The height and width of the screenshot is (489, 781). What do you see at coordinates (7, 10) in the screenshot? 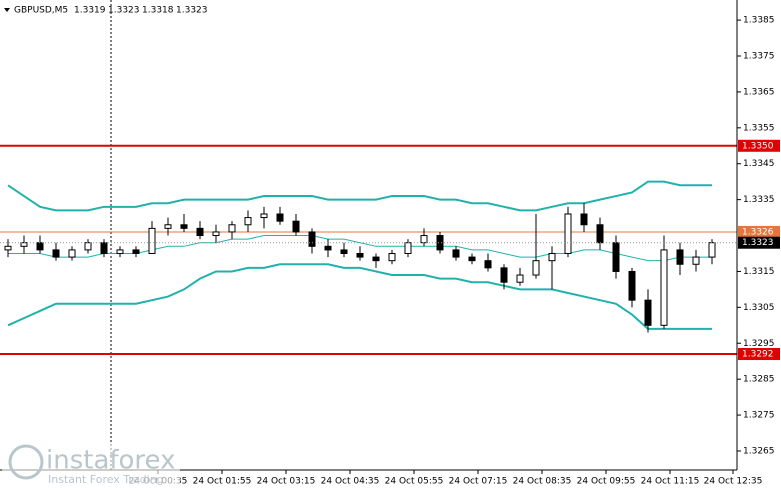
I see `symbol-marker` at bounding box center [7, 10].